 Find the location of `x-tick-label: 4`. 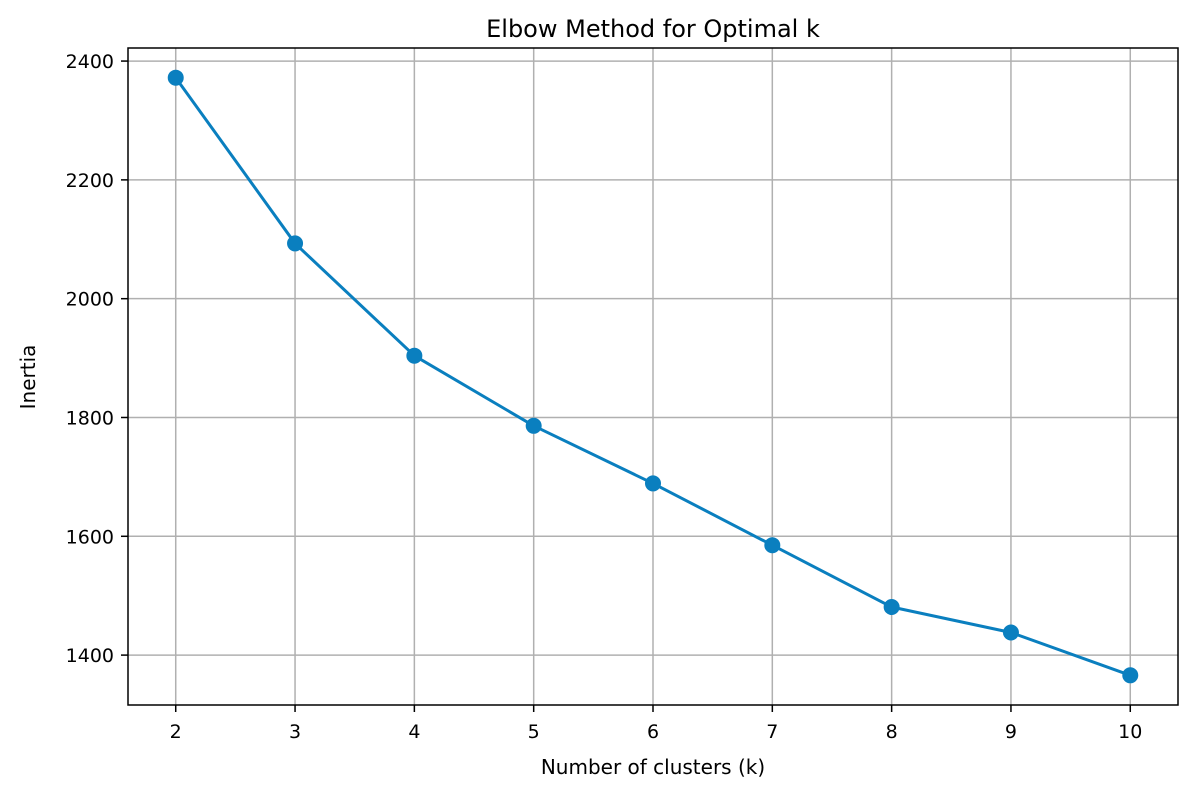

x-tick-label: 4 is located at coordinates (414, 732).